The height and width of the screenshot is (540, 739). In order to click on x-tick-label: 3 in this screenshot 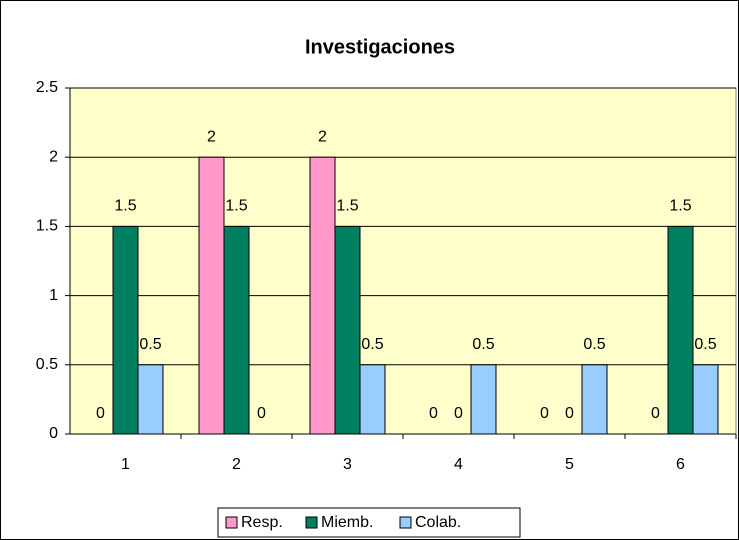, I will do `click(347, 464)`.